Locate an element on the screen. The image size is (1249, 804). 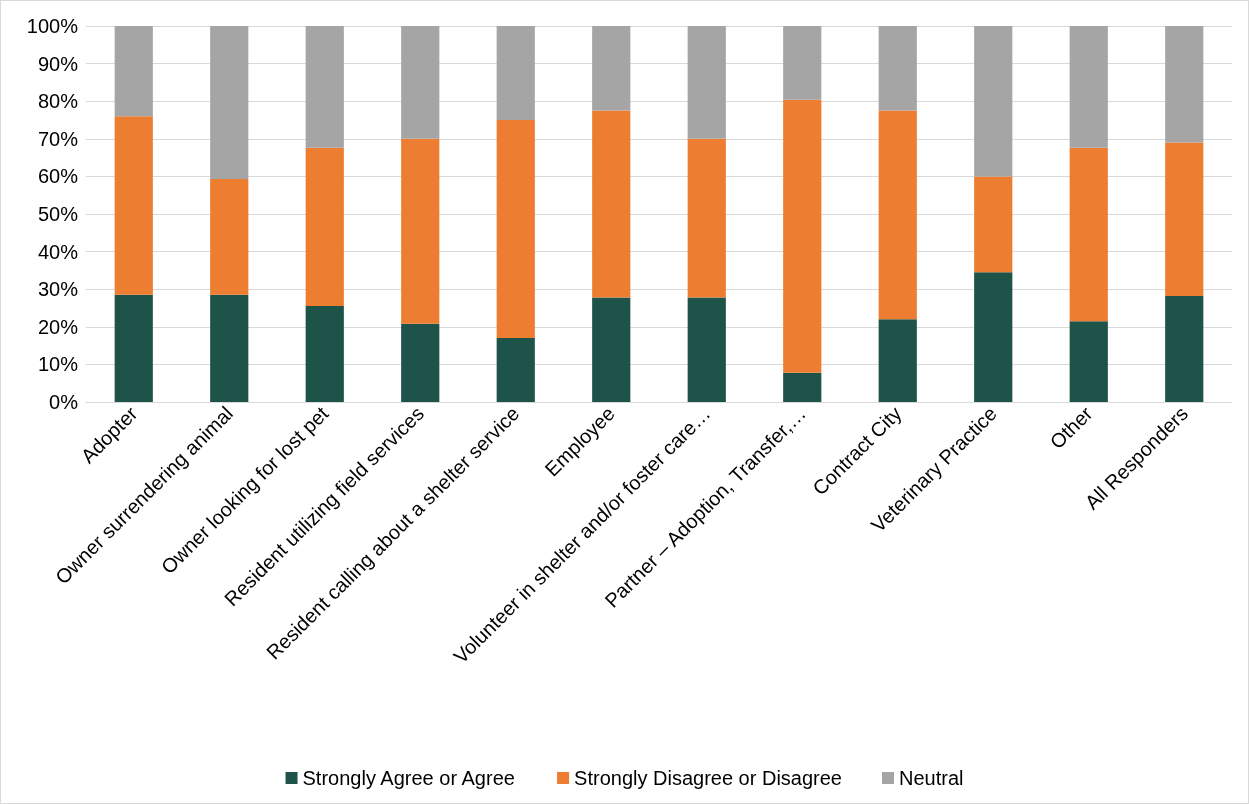
y-tick-label: 40% is located at coordinates (58, 251).